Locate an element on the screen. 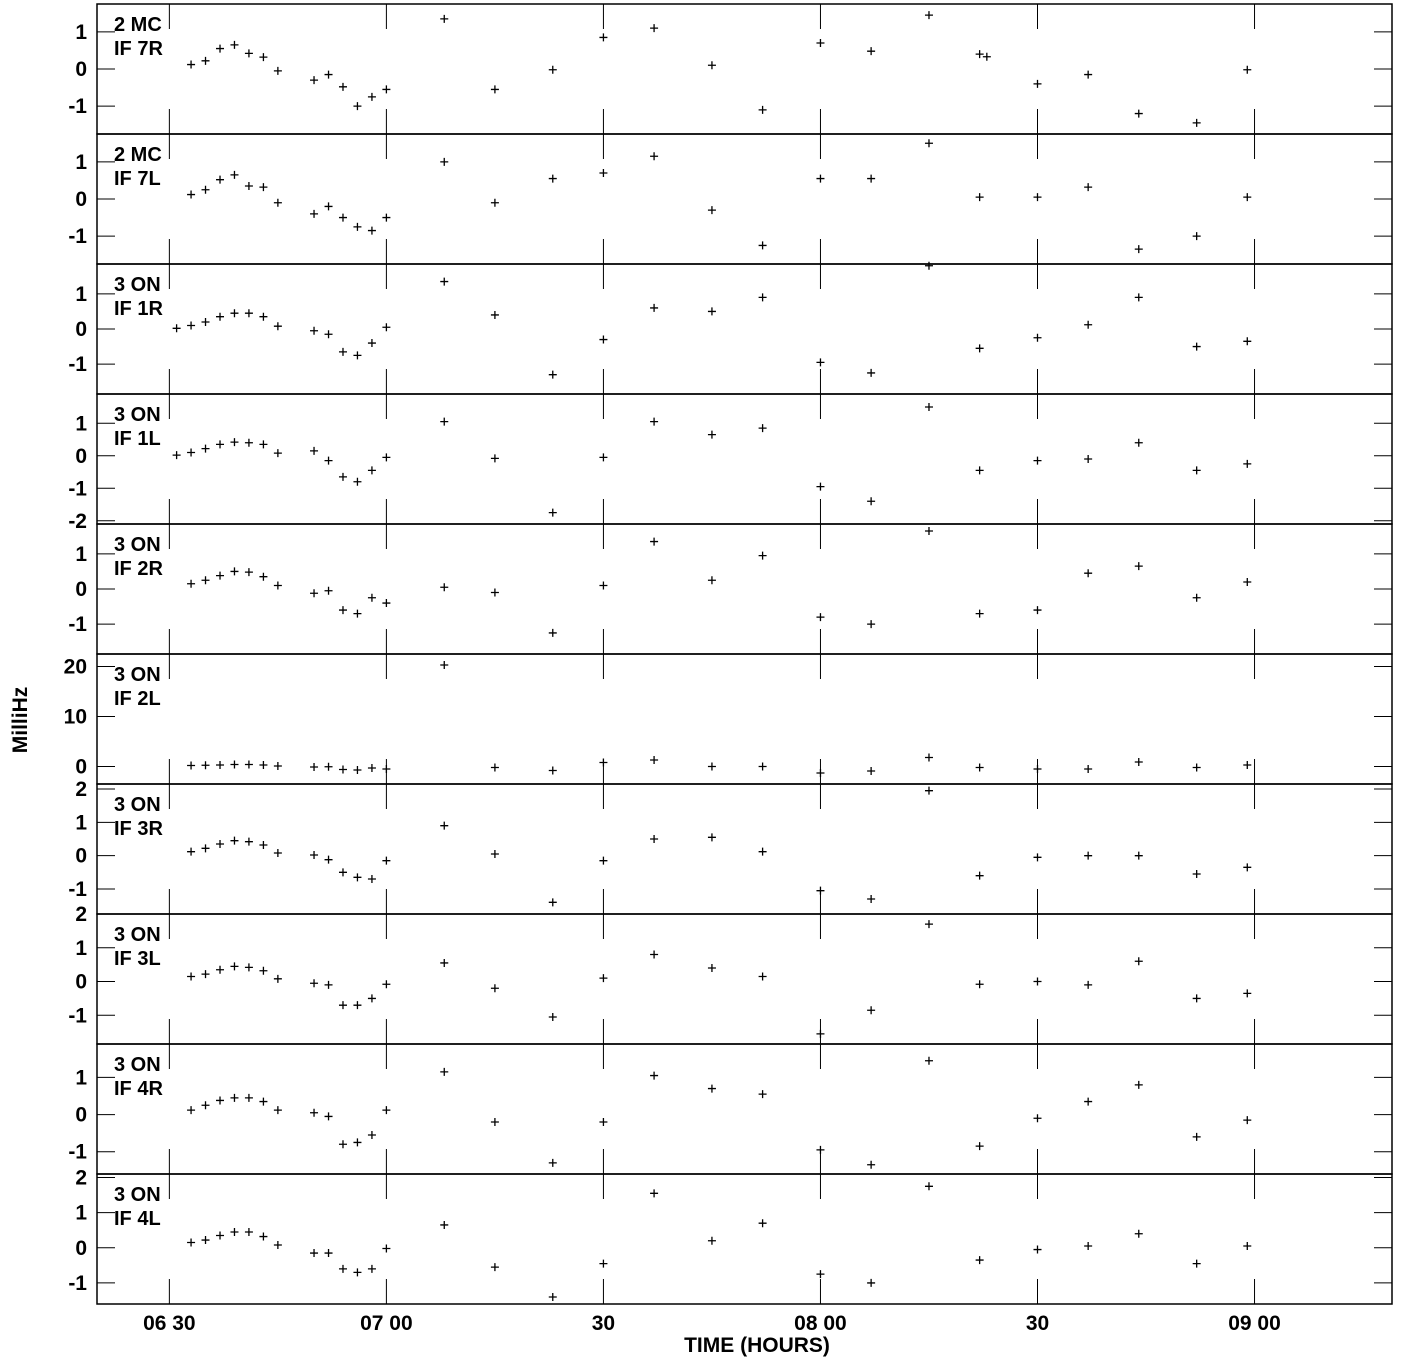 This screenshot has width=1401, height=1357. y-tick-label: -2 is located at coordinates (77, 521).